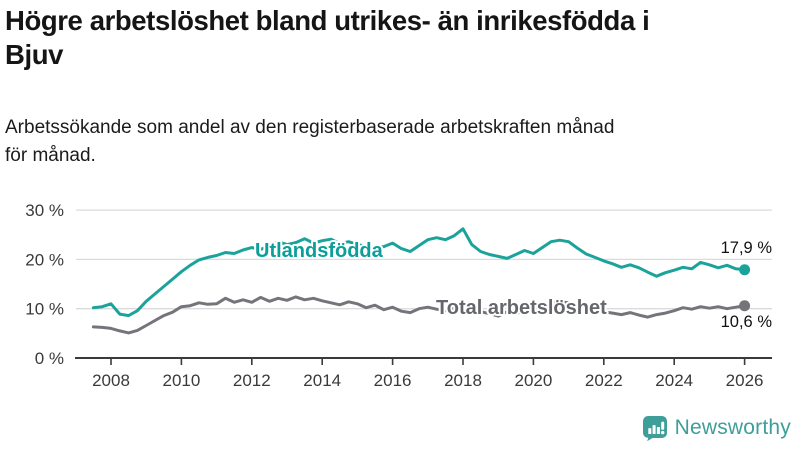 The image size is (800, 450). I want to click on x-axis-tick-label: 2014, so click(322, 380).